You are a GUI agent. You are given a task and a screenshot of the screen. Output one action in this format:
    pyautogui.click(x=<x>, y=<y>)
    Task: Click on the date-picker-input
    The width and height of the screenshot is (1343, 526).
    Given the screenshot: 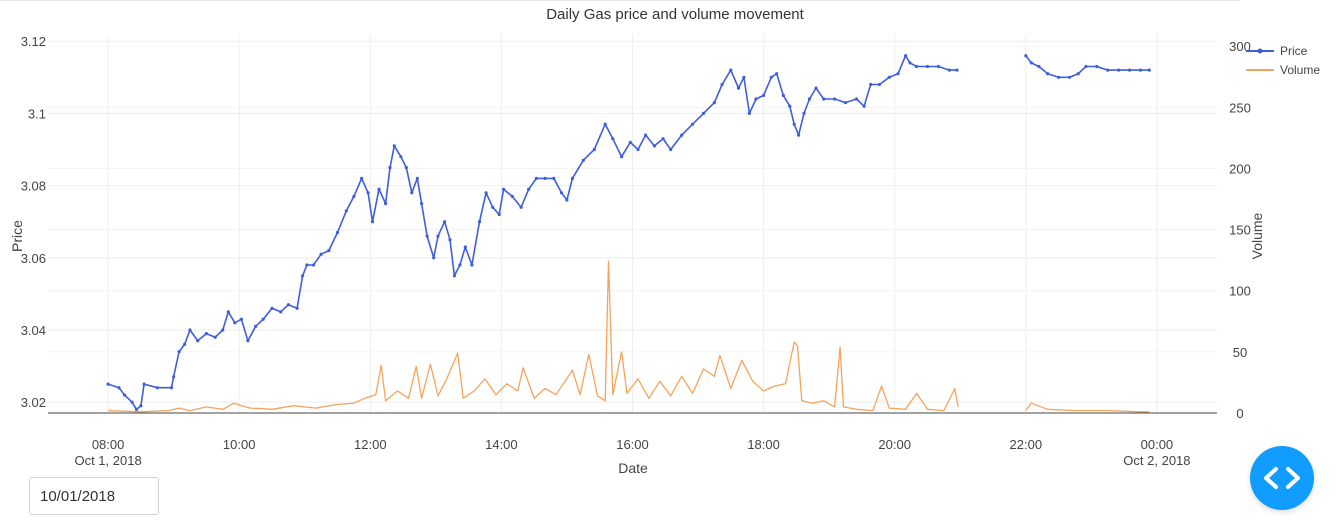 What is the action you would take?
    pyautogui.click(x=94, y=496)
    